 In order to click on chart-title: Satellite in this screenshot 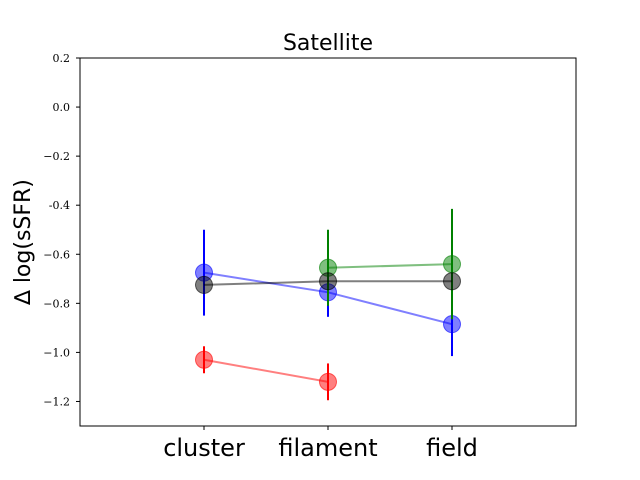, I will do `click(328, 43)`.